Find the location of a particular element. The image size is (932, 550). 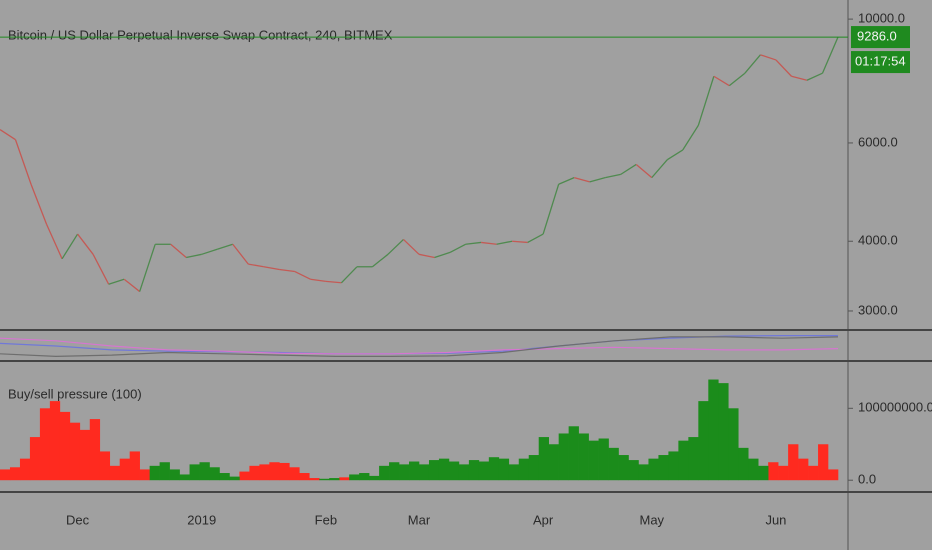

x-tick-label: May is located at coordinates (651, 519).